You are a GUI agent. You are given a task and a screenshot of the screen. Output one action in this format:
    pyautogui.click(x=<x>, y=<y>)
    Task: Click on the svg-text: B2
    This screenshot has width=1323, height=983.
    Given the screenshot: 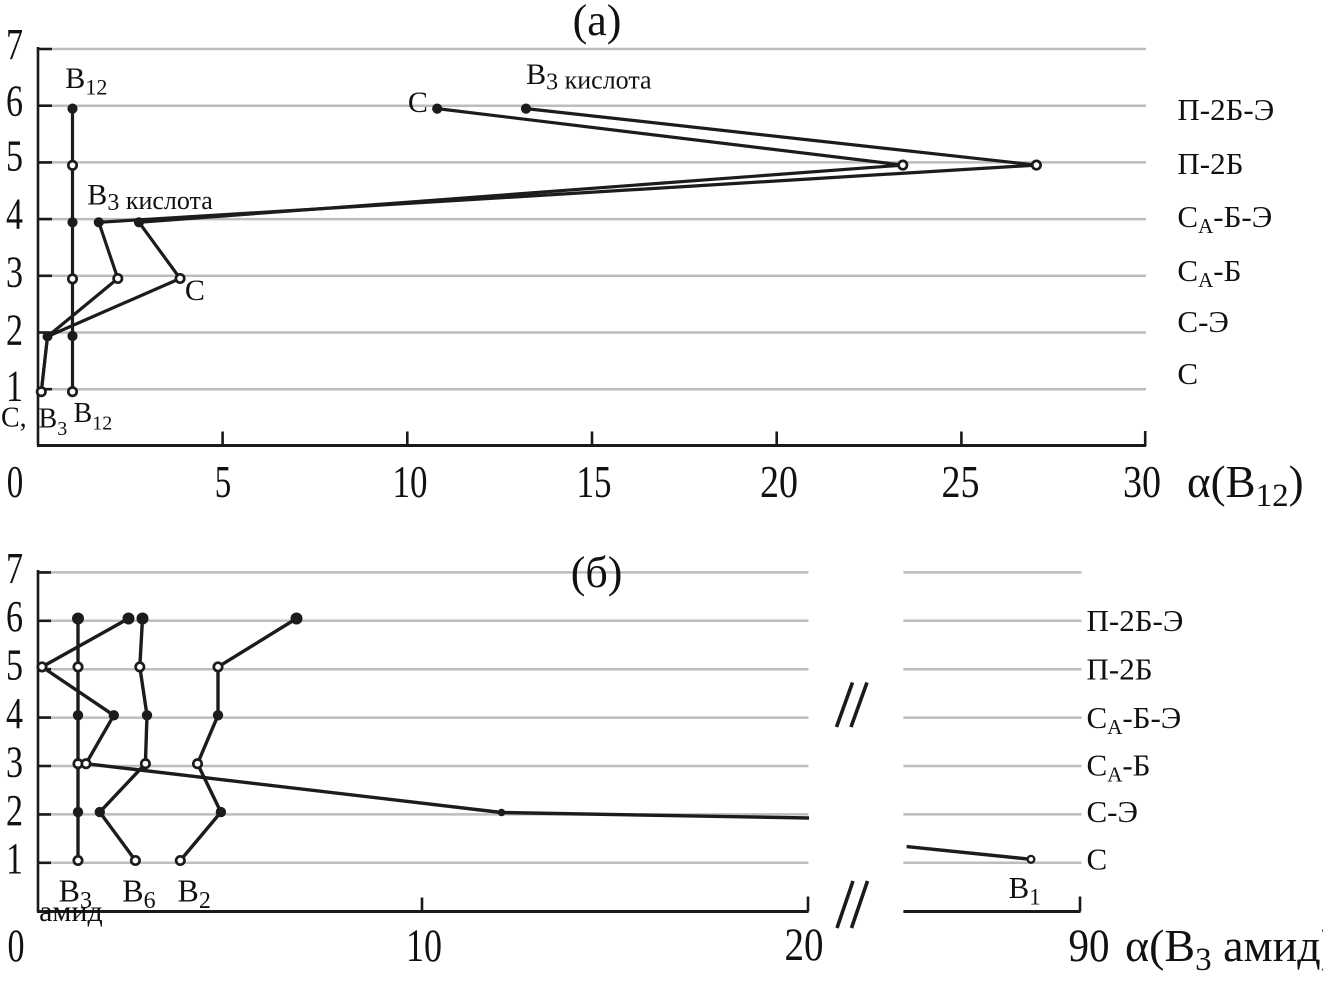 What is the action you would take?
    pyautogui.click(x=194, y=894)
    